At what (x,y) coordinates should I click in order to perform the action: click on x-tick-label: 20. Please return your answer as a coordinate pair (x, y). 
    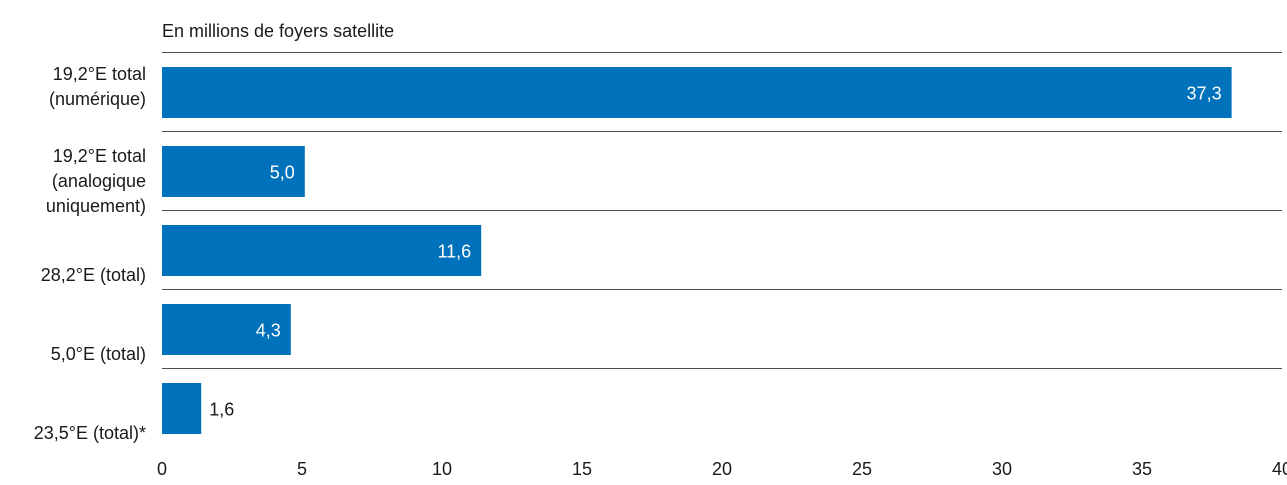
    Looking at the image, I should click on (722, 469).